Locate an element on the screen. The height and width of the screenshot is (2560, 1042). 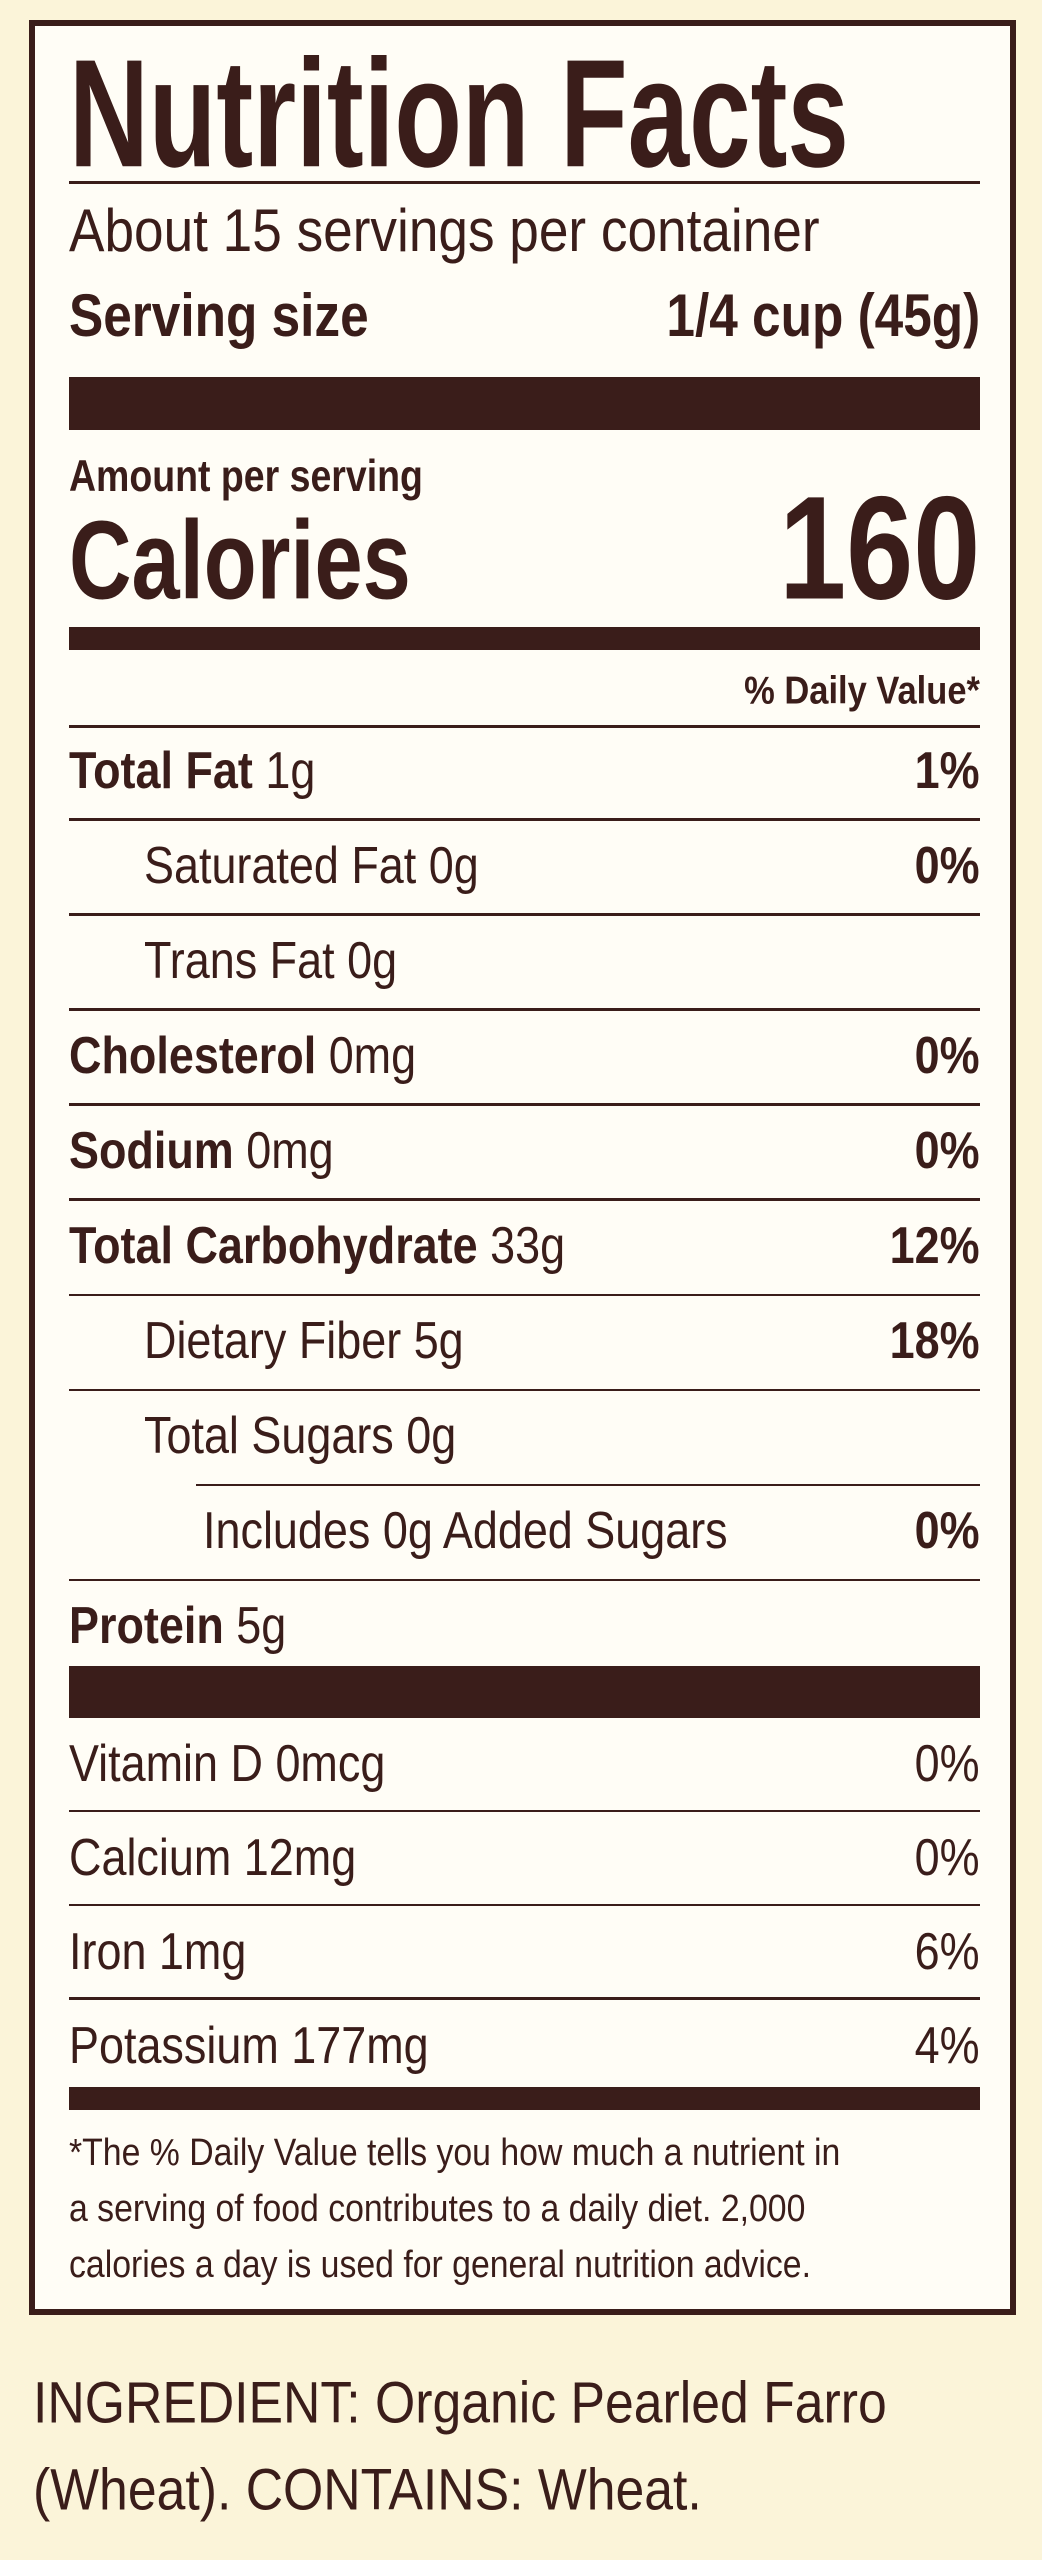
text: 33g is located at coordinates (527, 1246).